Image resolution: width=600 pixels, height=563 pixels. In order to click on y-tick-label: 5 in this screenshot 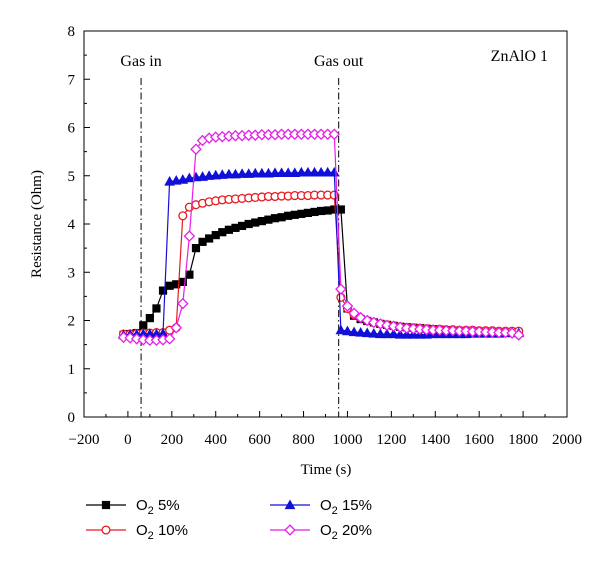, I will do `click(72, 177)`.